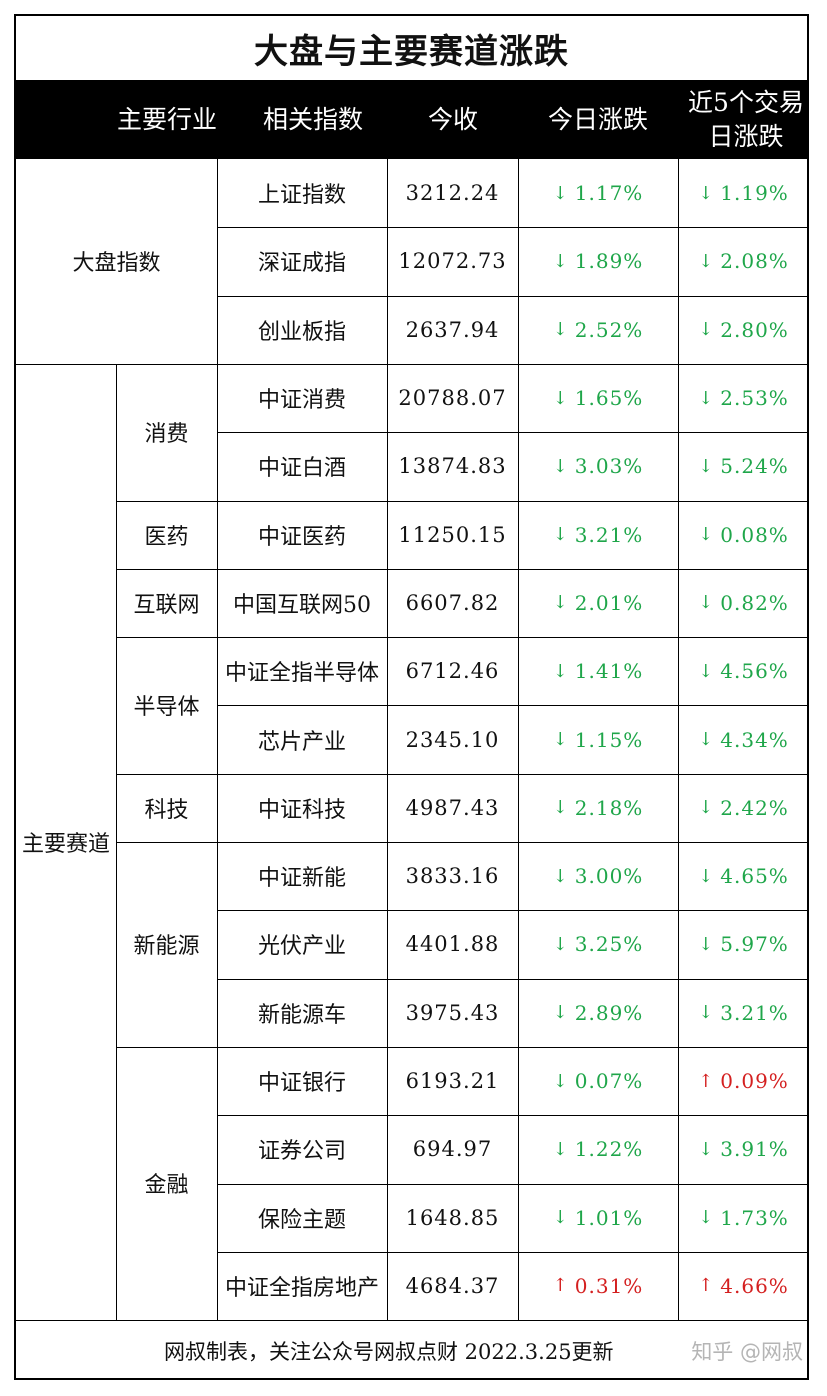  Describe the element at coordinates (754, 1285) in the screenshot. I see `change-value: 4.66%` at that location.